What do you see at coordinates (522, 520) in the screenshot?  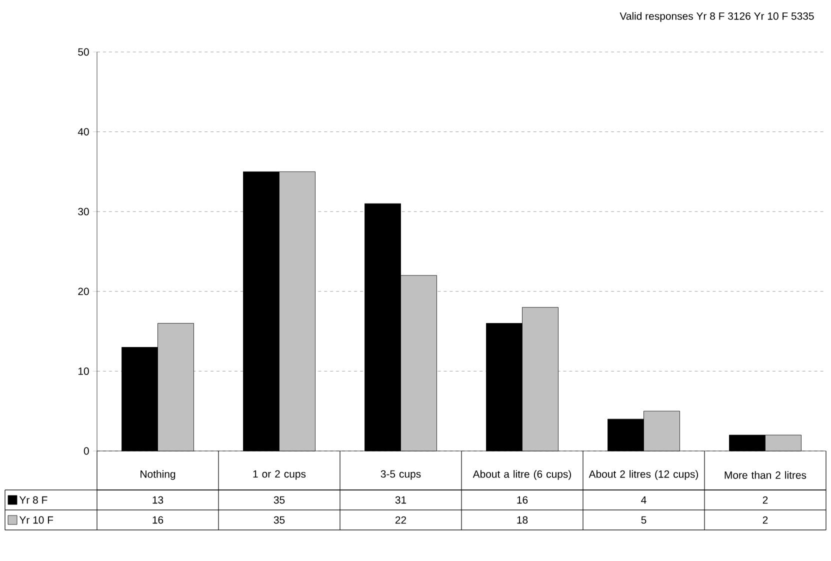 I see `data-label: 18` at bounding box center [522, 520].